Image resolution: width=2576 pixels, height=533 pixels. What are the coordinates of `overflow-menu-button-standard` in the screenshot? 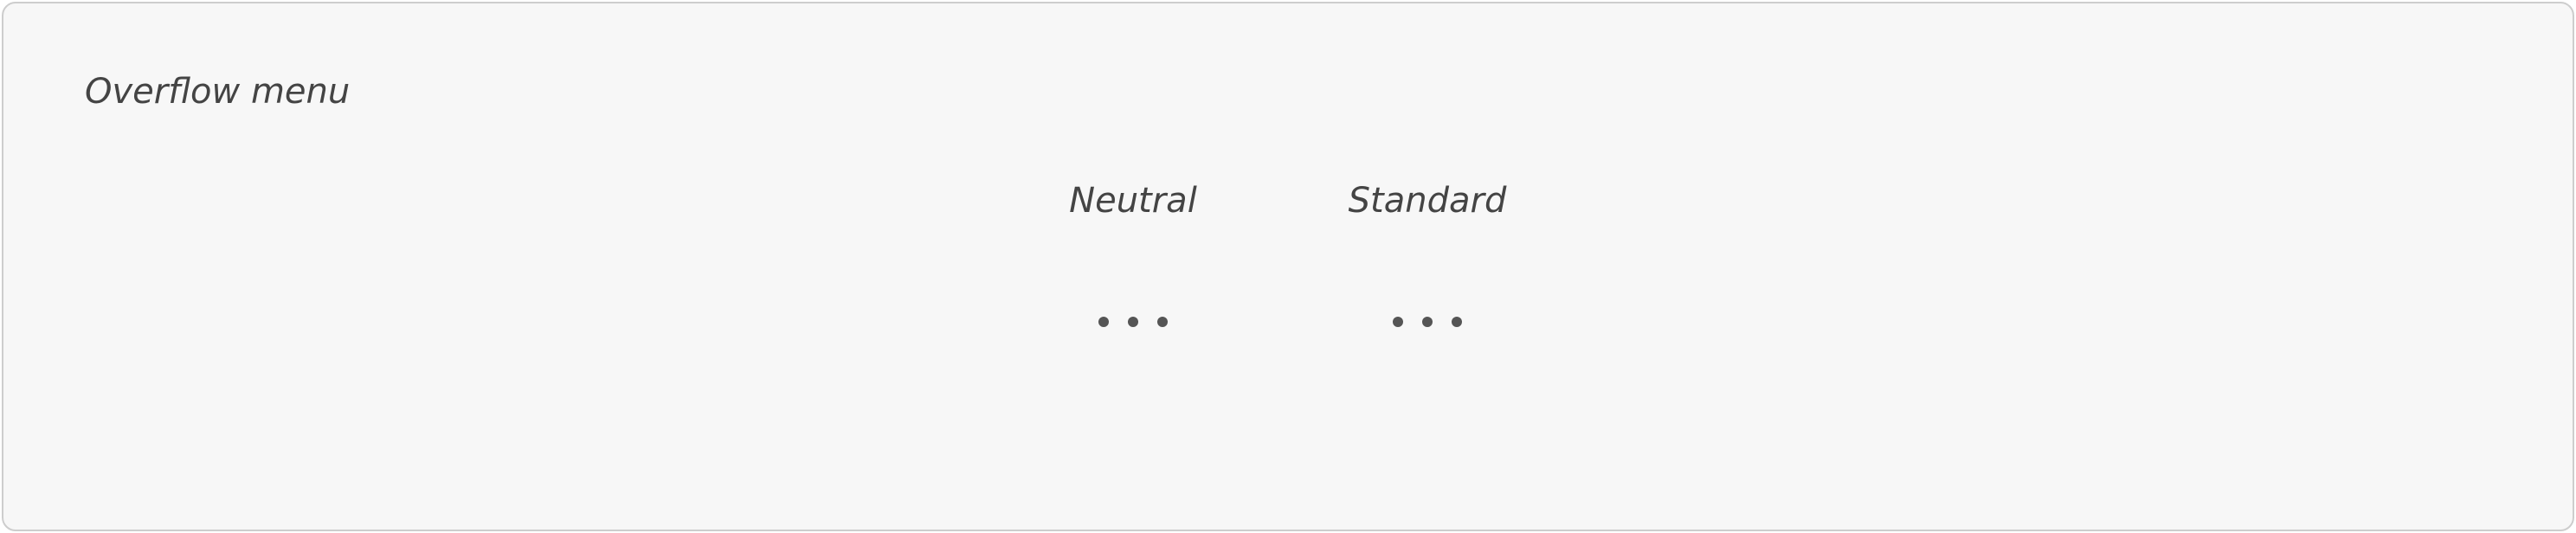 It's located at (1427, 322).